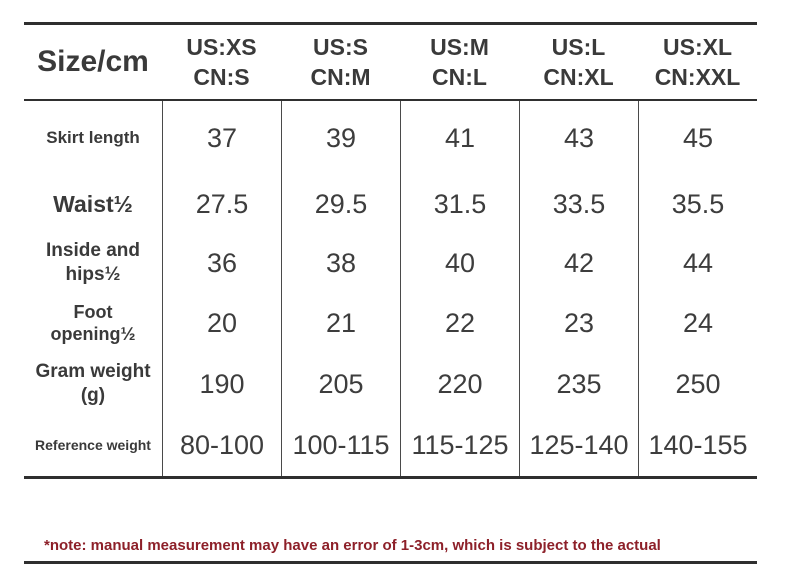 Image resolution: width=790 pixels, height=584 pixels. Describe the element at coordinates (93, 383) in the screenshot. I see `row-label: Gram weight (g)` at that location.